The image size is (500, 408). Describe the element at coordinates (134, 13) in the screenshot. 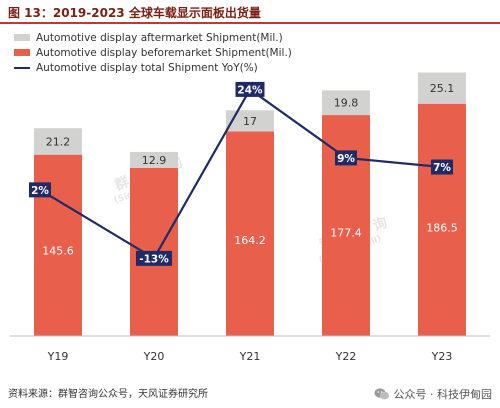

I see `chart-title: 图 13：2019-2023 全球车载显示面板出货量` at that location.